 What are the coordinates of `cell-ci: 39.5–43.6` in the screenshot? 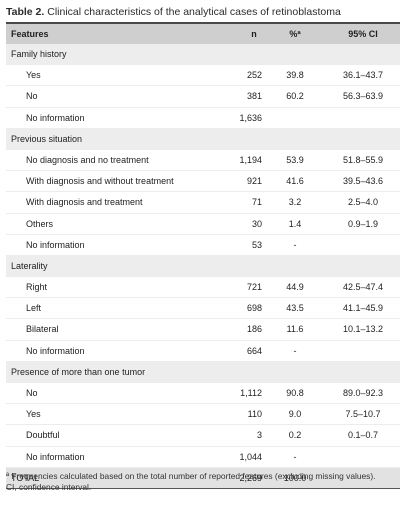 It's located at (363, 181).